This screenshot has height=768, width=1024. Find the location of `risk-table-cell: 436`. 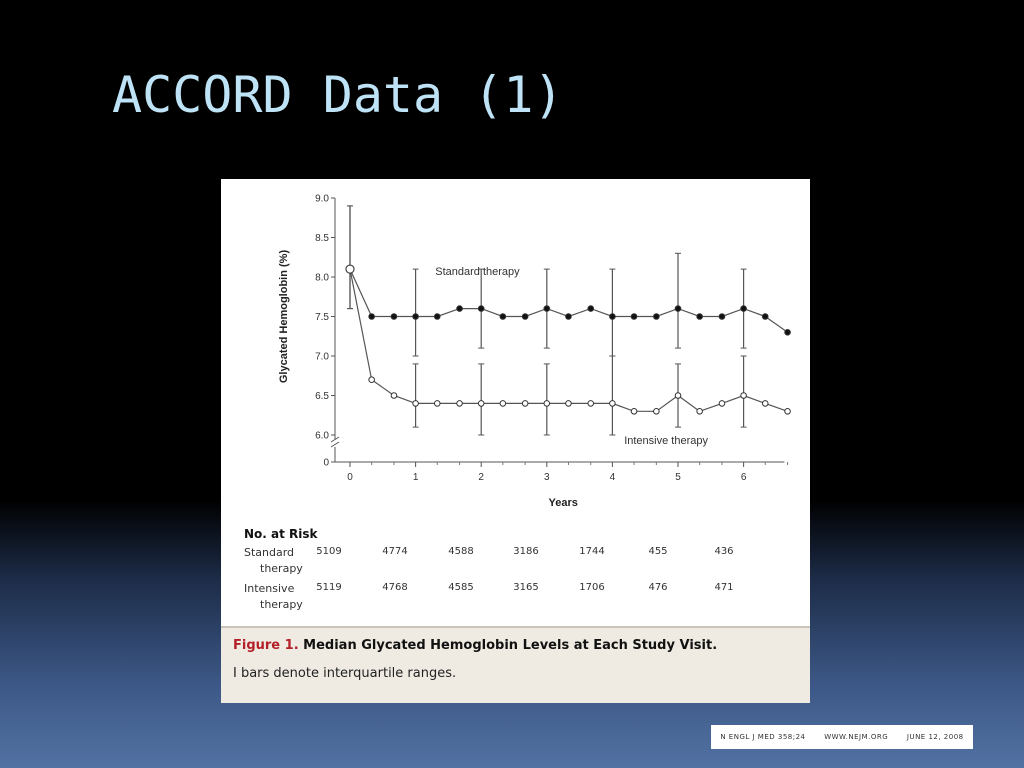

risk-table-cell: 436 is located at coordinates (724, 551).